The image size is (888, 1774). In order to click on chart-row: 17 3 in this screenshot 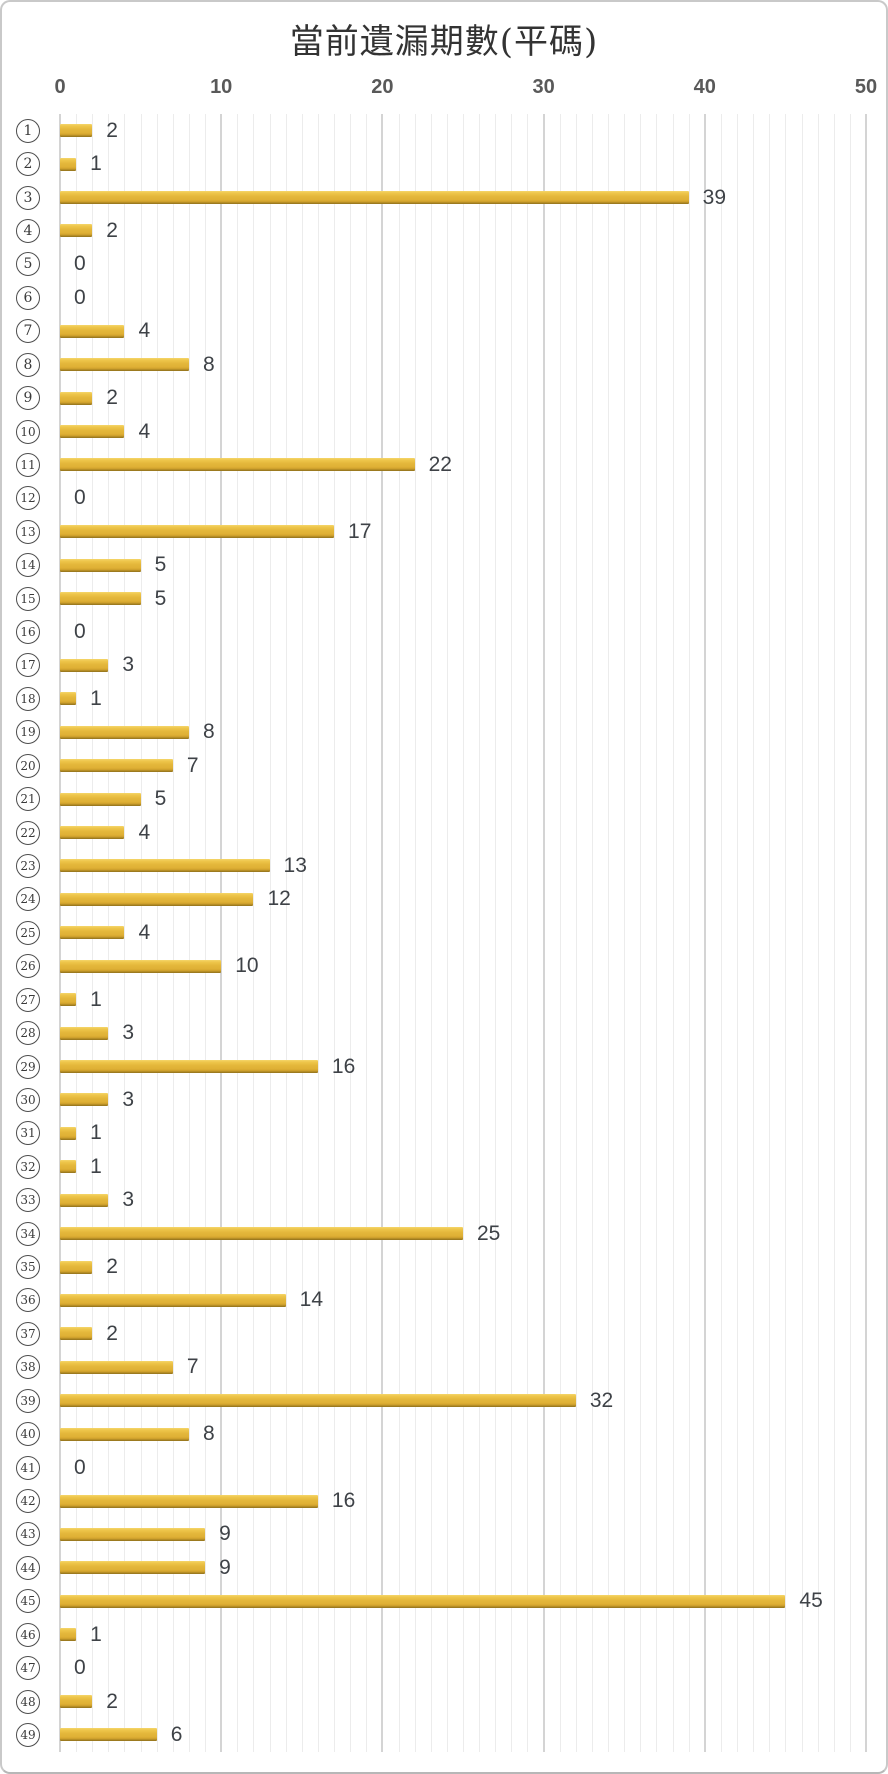, I will do `click(444, 665)`.